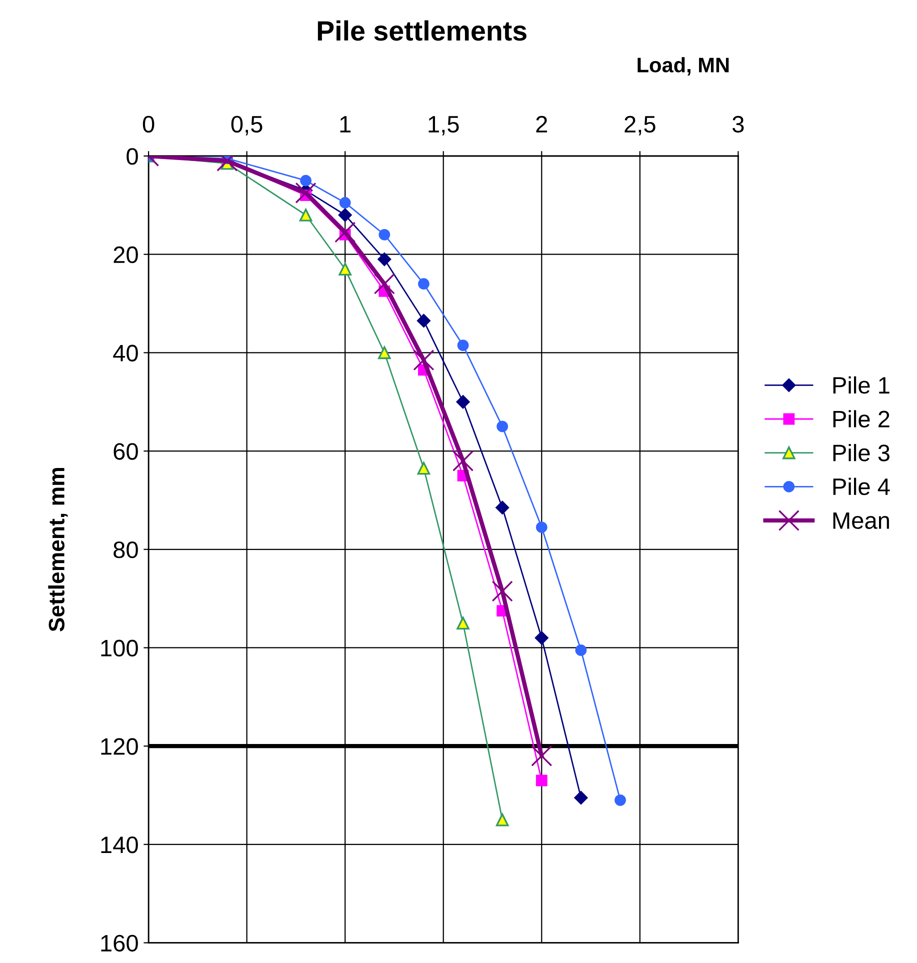 This screenshot has width=917, height=963. I want to click on x-axis-title: Load, MN, so click(683, 66).